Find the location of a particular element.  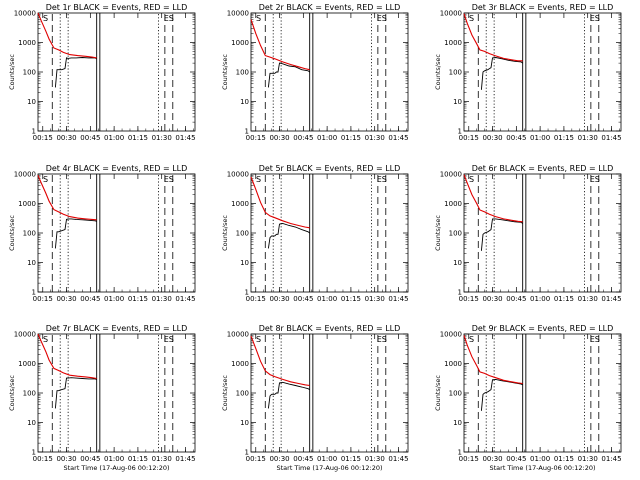

panel-title: Det 2r BLACK = Events, RED = LLD is located at coordinates (330, 7).